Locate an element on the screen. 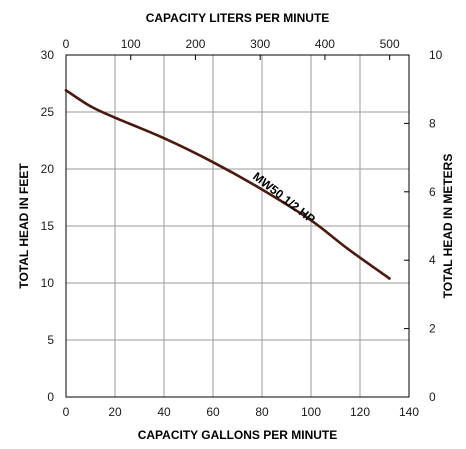  x-bottom-tick-label: 20 is located at coordinates (115, 412).